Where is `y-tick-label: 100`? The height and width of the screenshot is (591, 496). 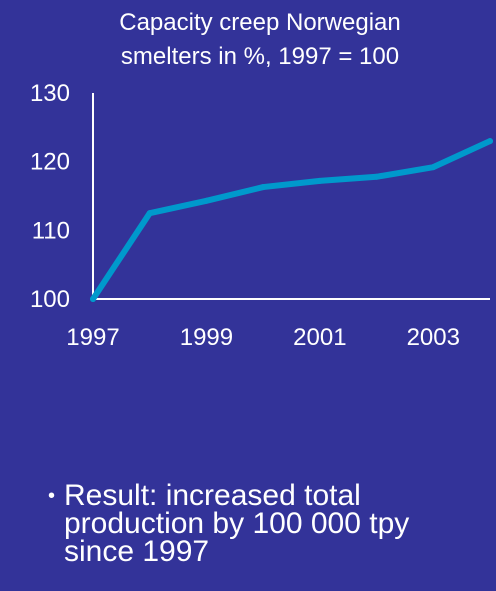
y-tick-label: 100 is located at coordinates (50, 299).